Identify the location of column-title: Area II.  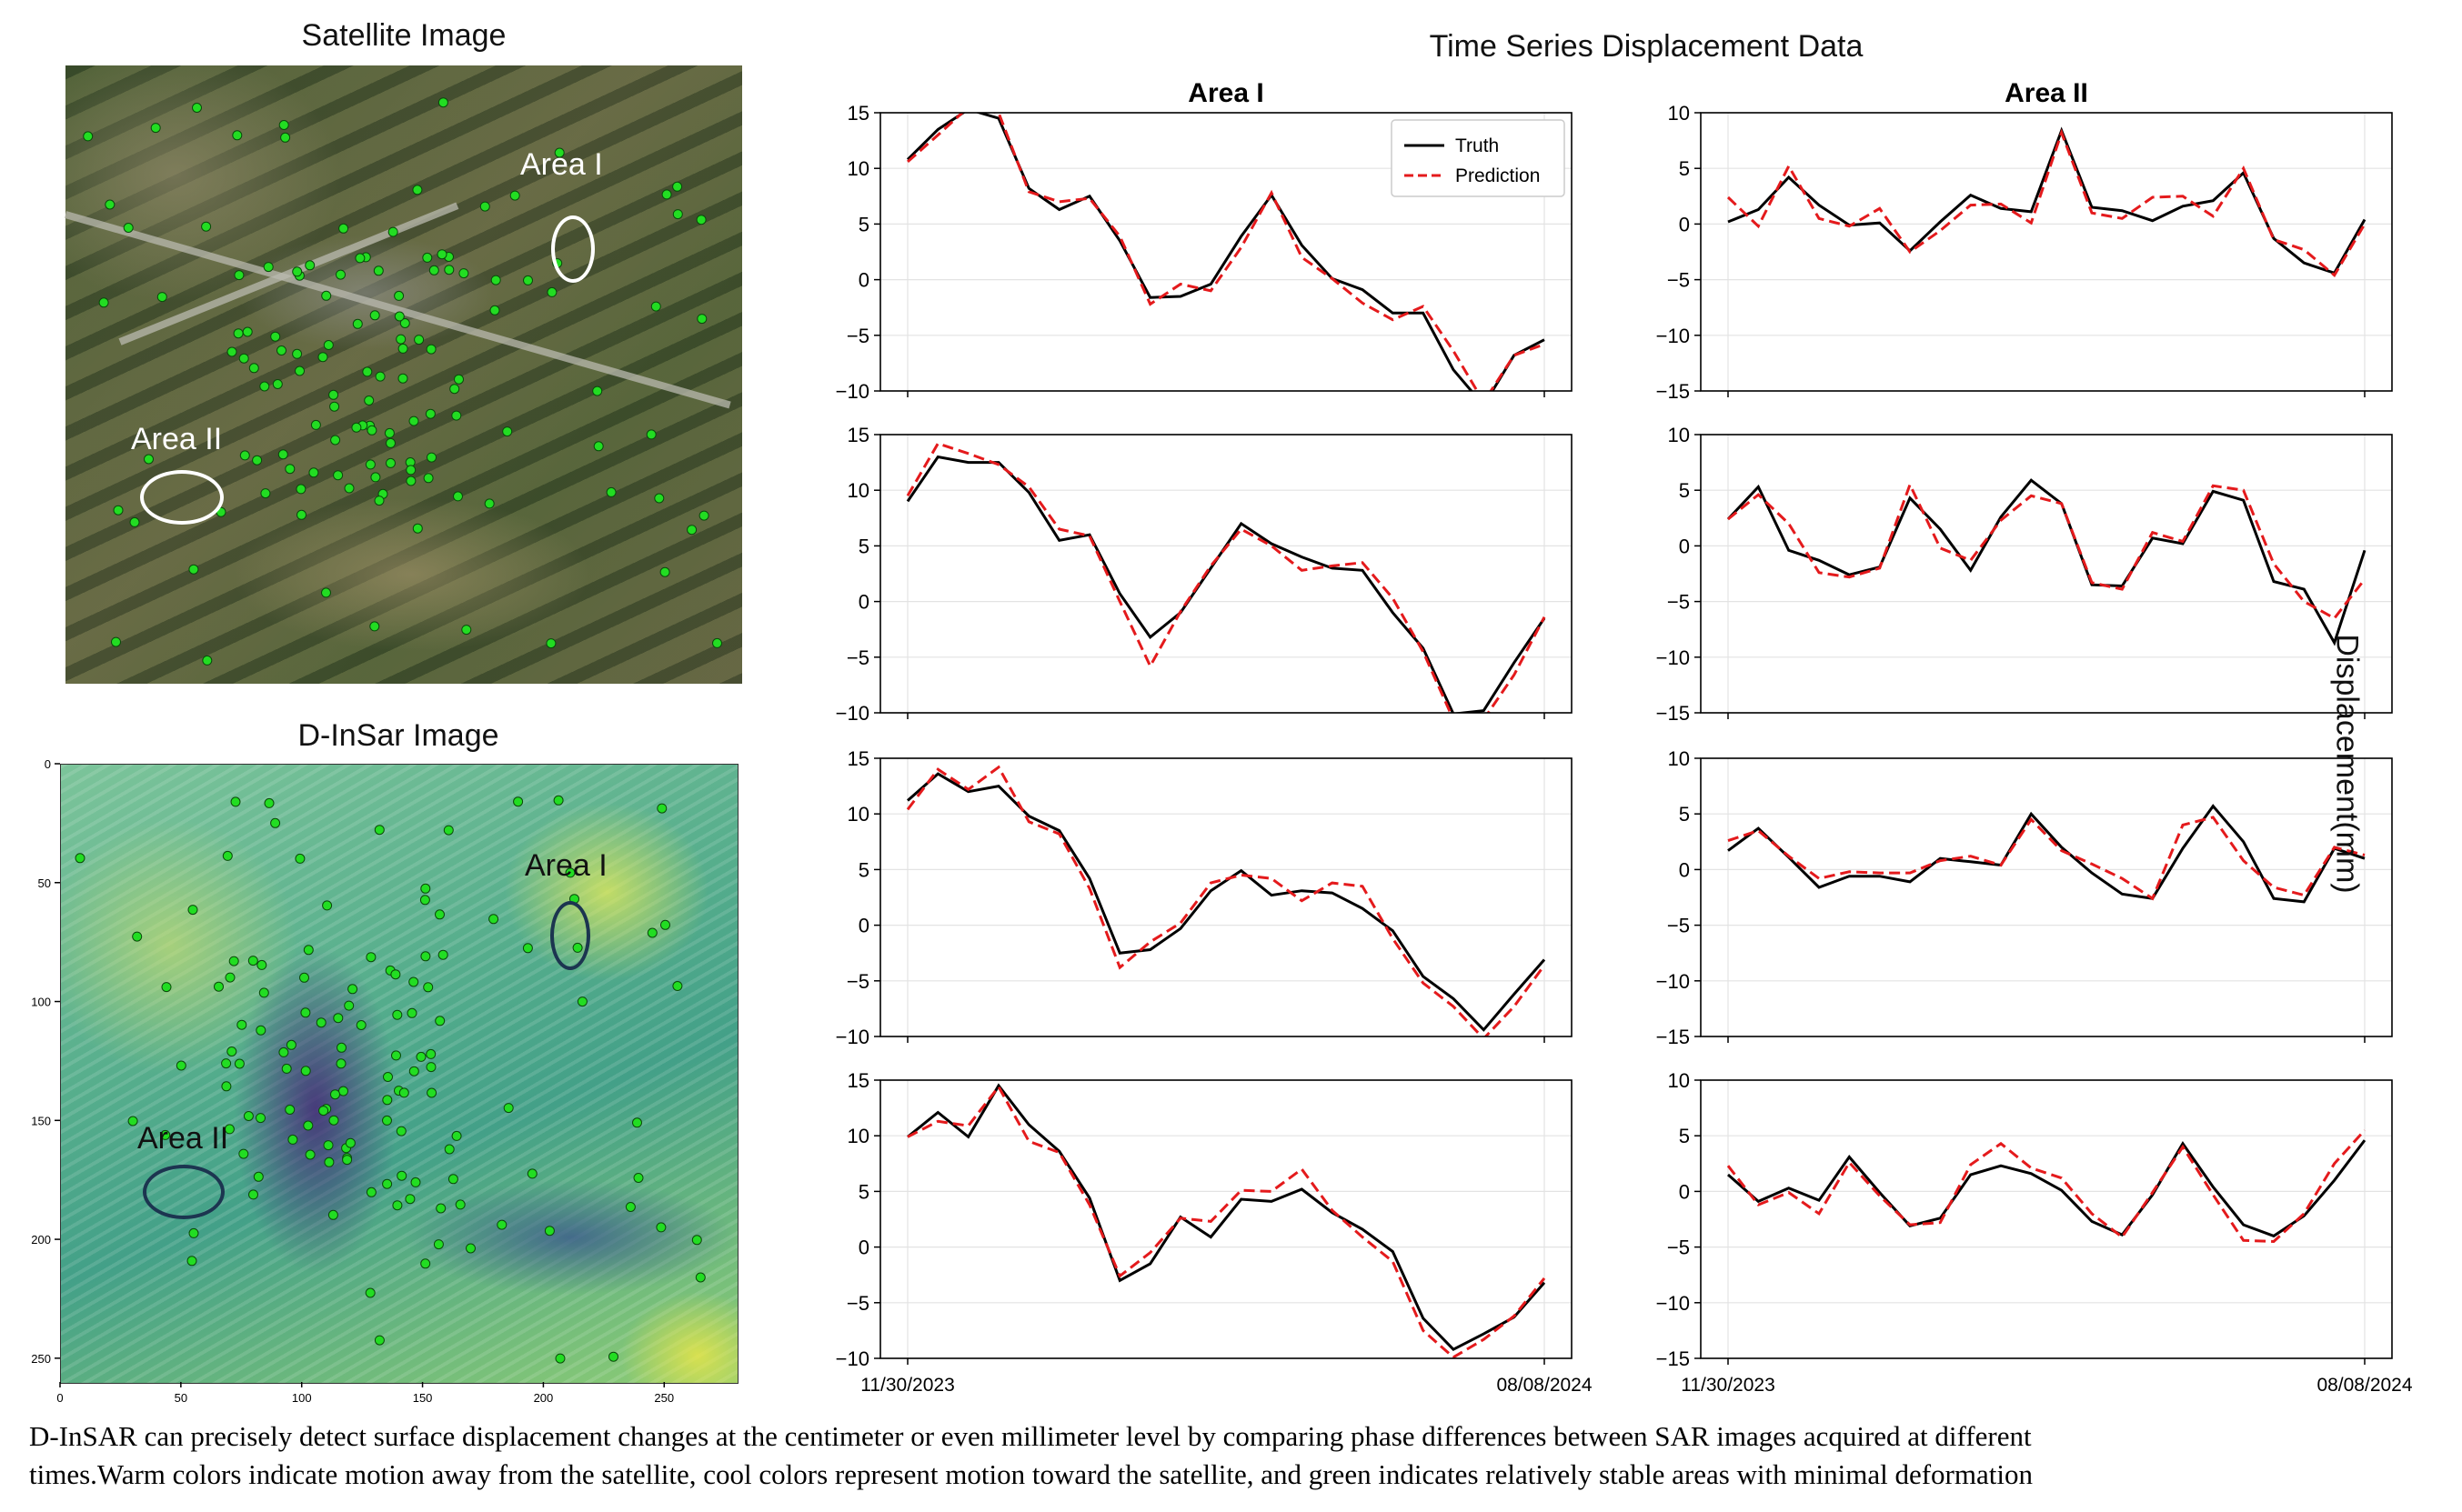
(2047, 93).